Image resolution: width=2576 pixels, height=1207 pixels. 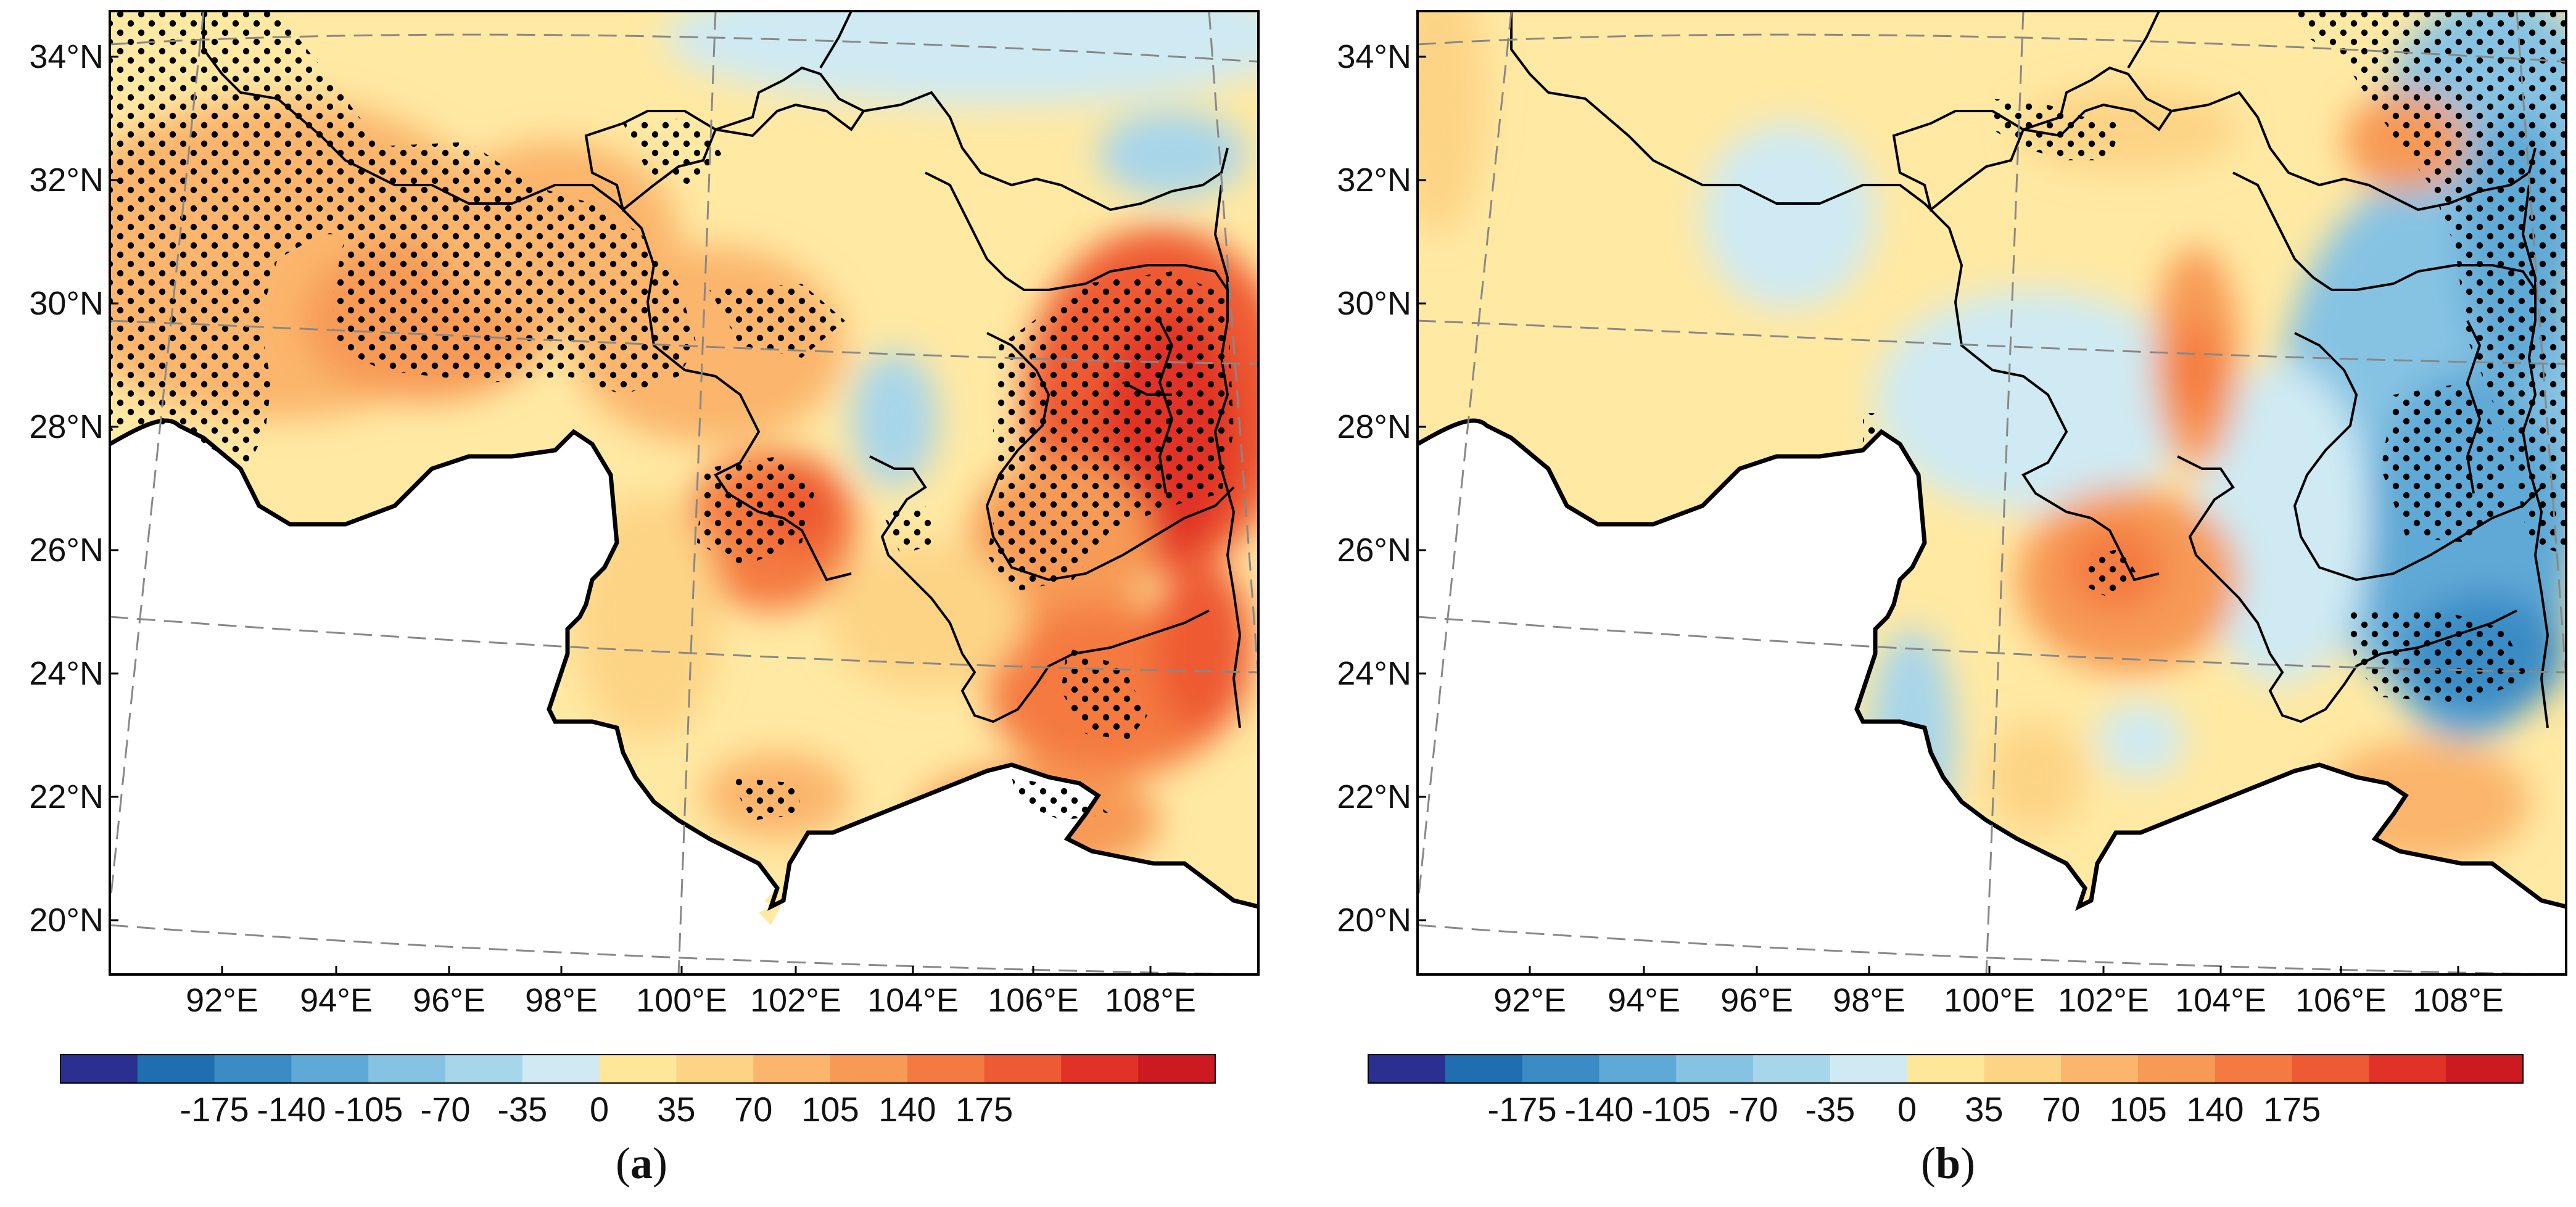 What do you see at coordinates (73, 488) in the screenshot?
I see `panel-a-lat-labels: 34°N 32°N 30°N 28°N 26°N 24°N 22°N 20°N` at bounding box center [73, 488].